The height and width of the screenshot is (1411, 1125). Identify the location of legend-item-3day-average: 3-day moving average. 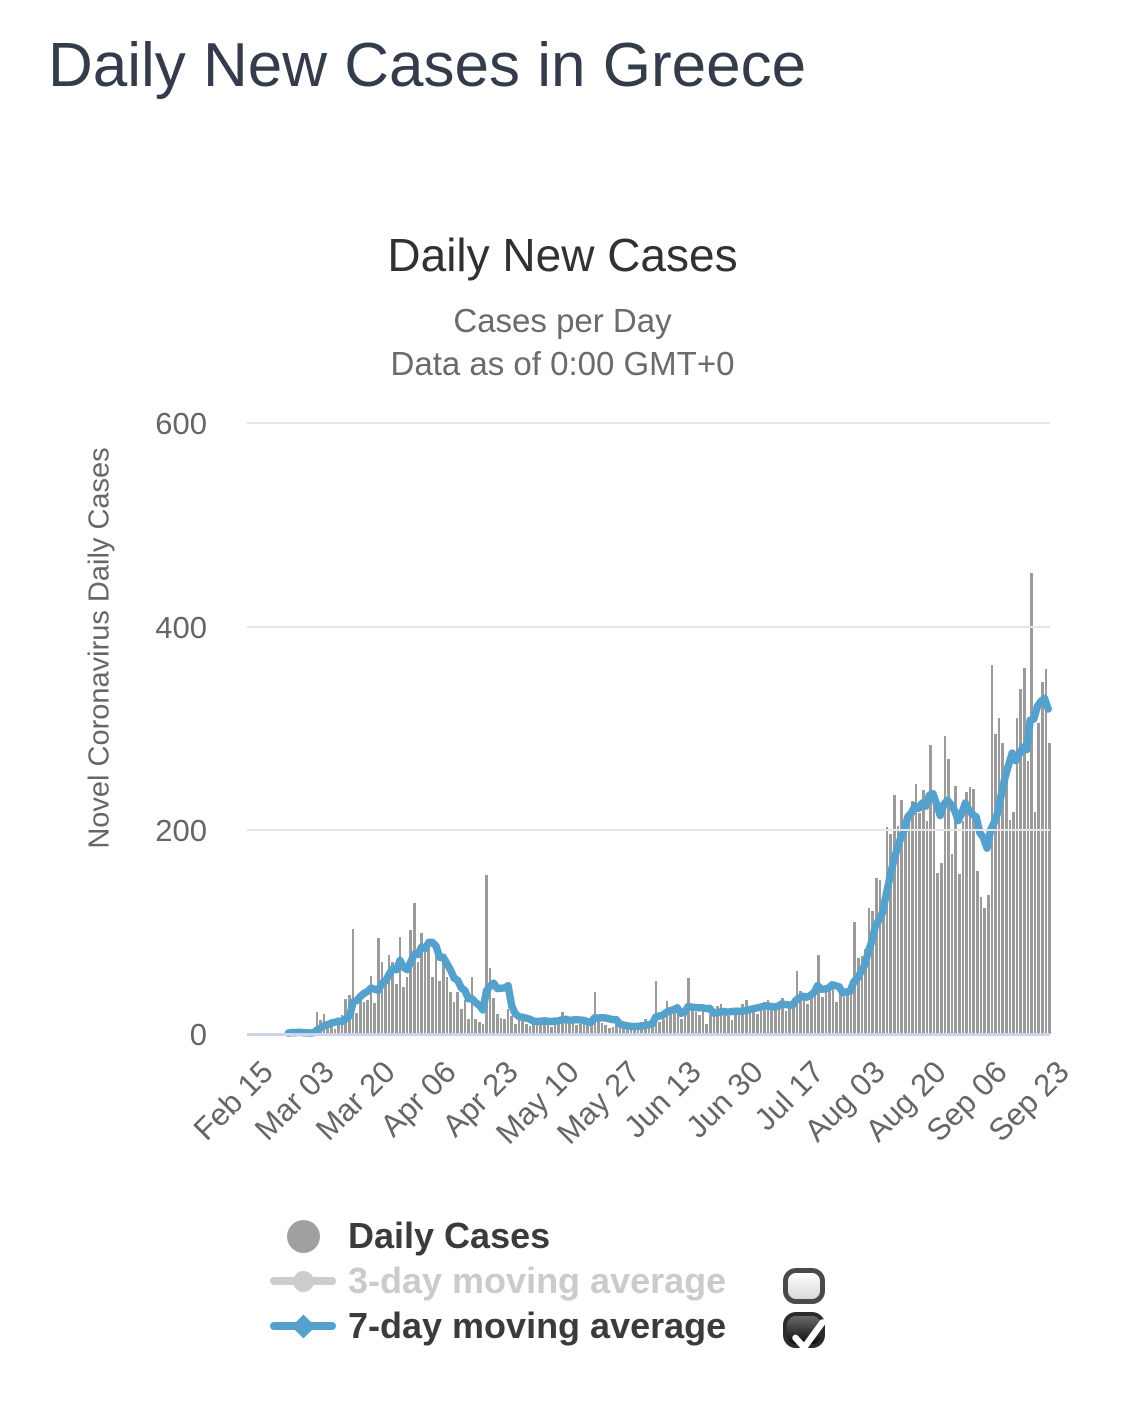
(498, 1281).